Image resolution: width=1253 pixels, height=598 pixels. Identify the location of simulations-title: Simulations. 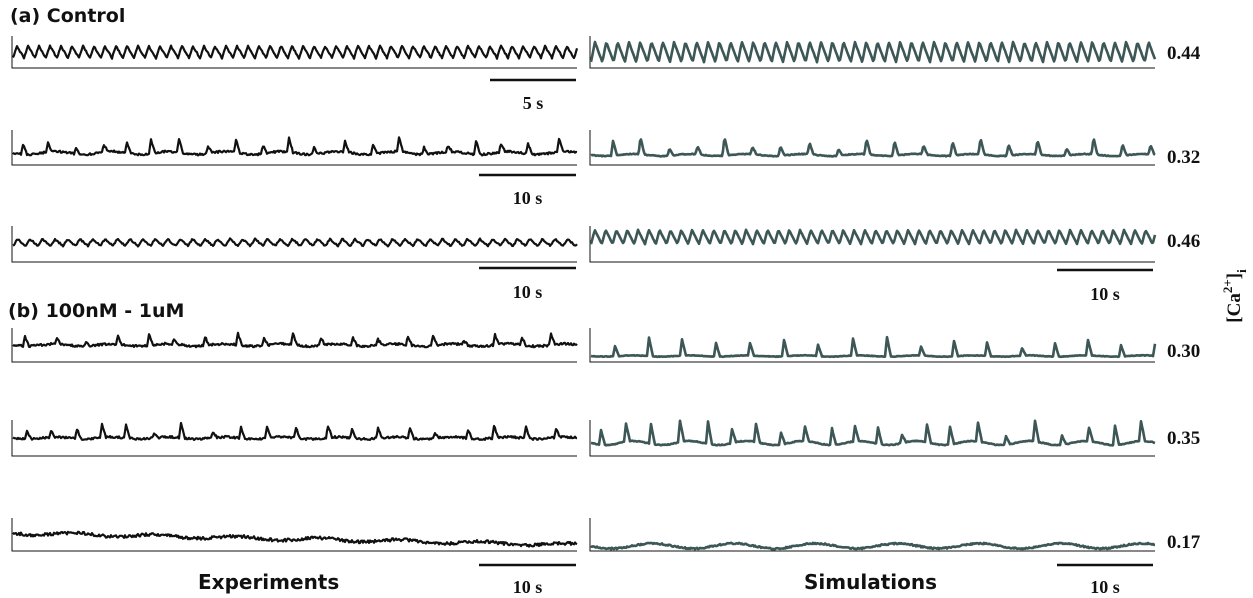
(870, 582).